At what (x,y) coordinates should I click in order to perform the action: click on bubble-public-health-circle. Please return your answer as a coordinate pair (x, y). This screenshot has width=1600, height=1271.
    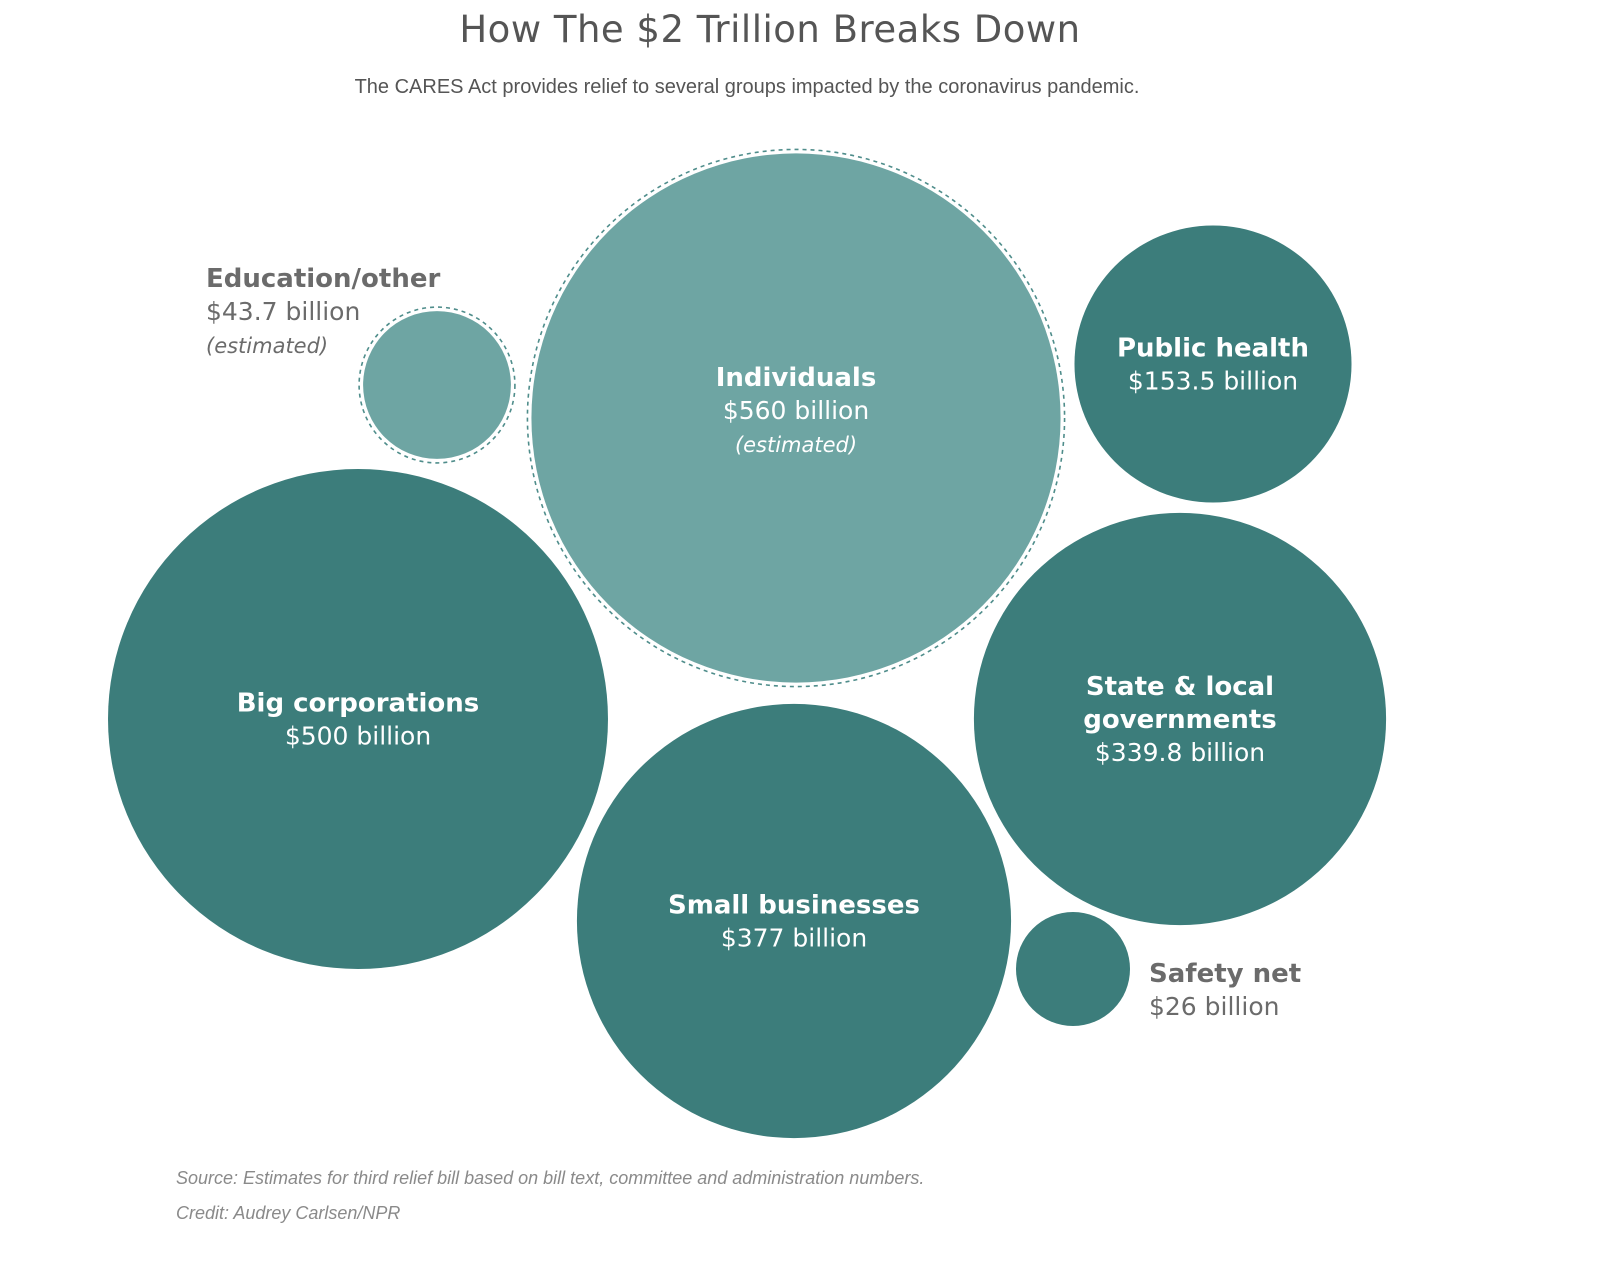
    Looking at the image, I should click on (1213, 364).